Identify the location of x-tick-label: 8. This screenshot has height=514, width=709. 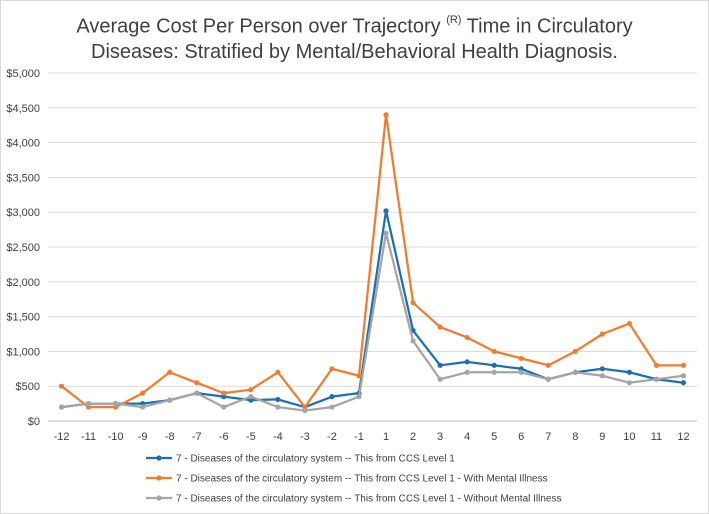
(575, 437).